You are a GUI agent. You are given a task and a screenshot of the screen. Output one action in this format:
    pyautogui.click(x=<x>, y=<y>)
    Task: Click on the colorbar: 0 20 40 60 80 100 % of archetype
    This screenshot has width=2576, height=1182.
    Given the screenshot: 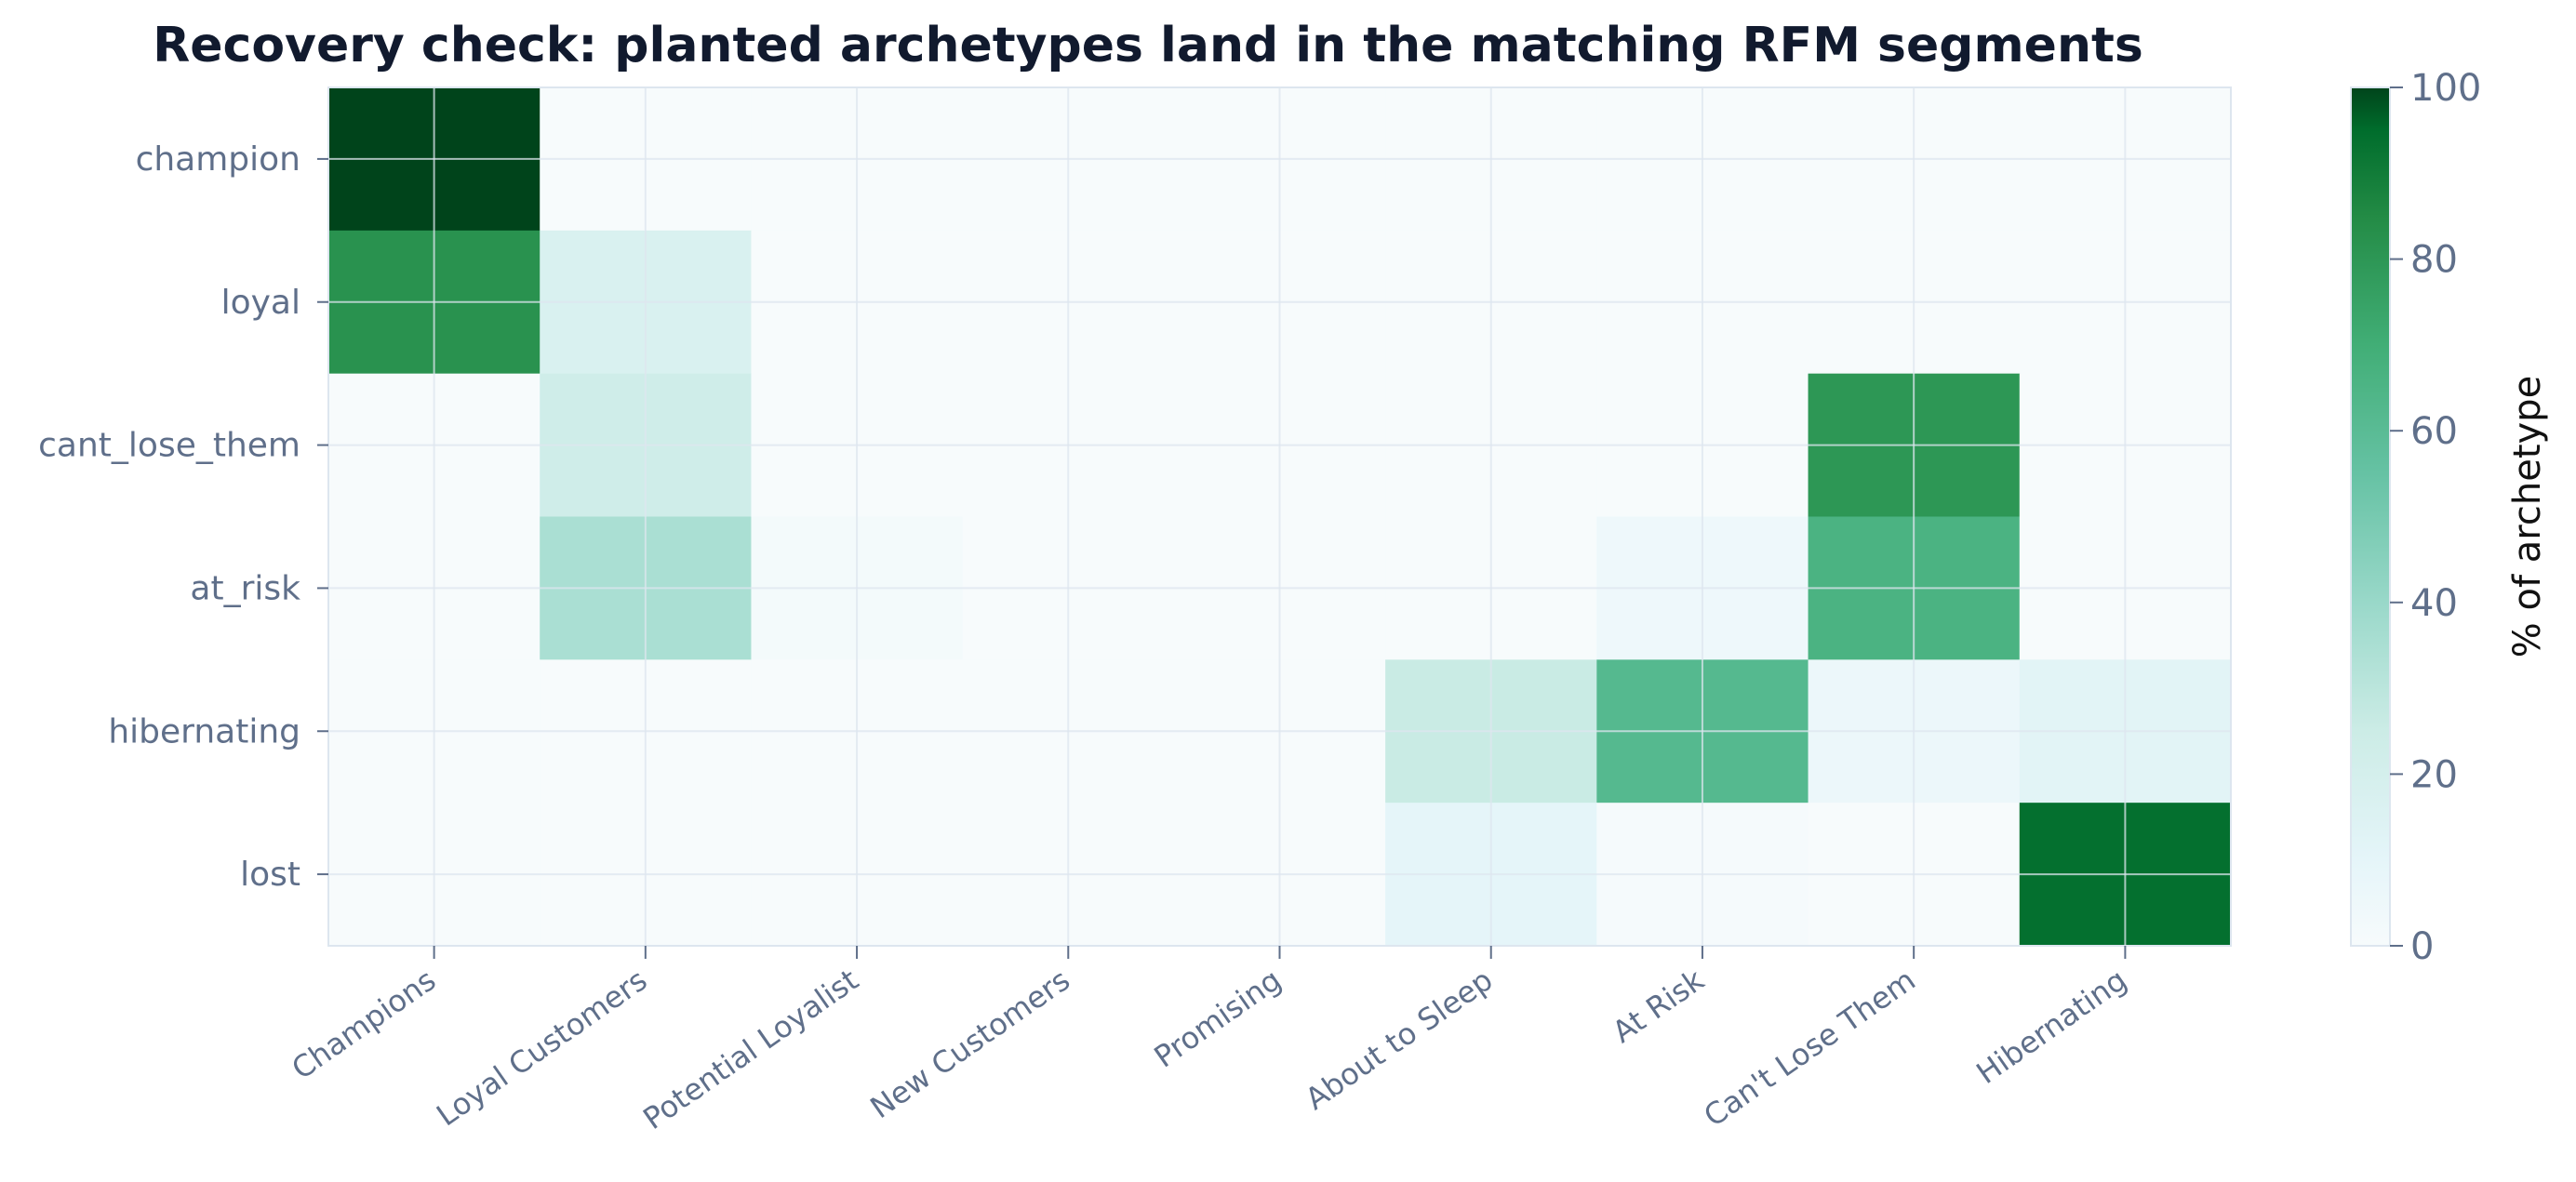 What is the action you would take?
    pyautogui.click(x=2449, y=517)
    